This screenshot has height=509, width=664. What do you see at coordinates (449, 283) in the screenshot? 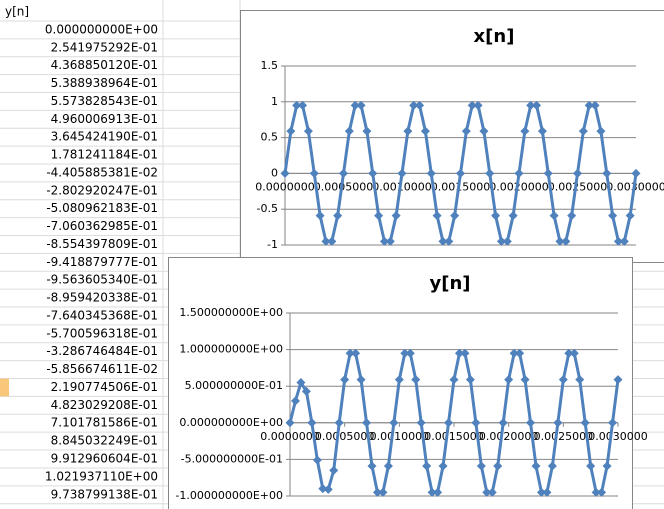
I see `chart-title: y[n]` at bounding box center [449, 283].